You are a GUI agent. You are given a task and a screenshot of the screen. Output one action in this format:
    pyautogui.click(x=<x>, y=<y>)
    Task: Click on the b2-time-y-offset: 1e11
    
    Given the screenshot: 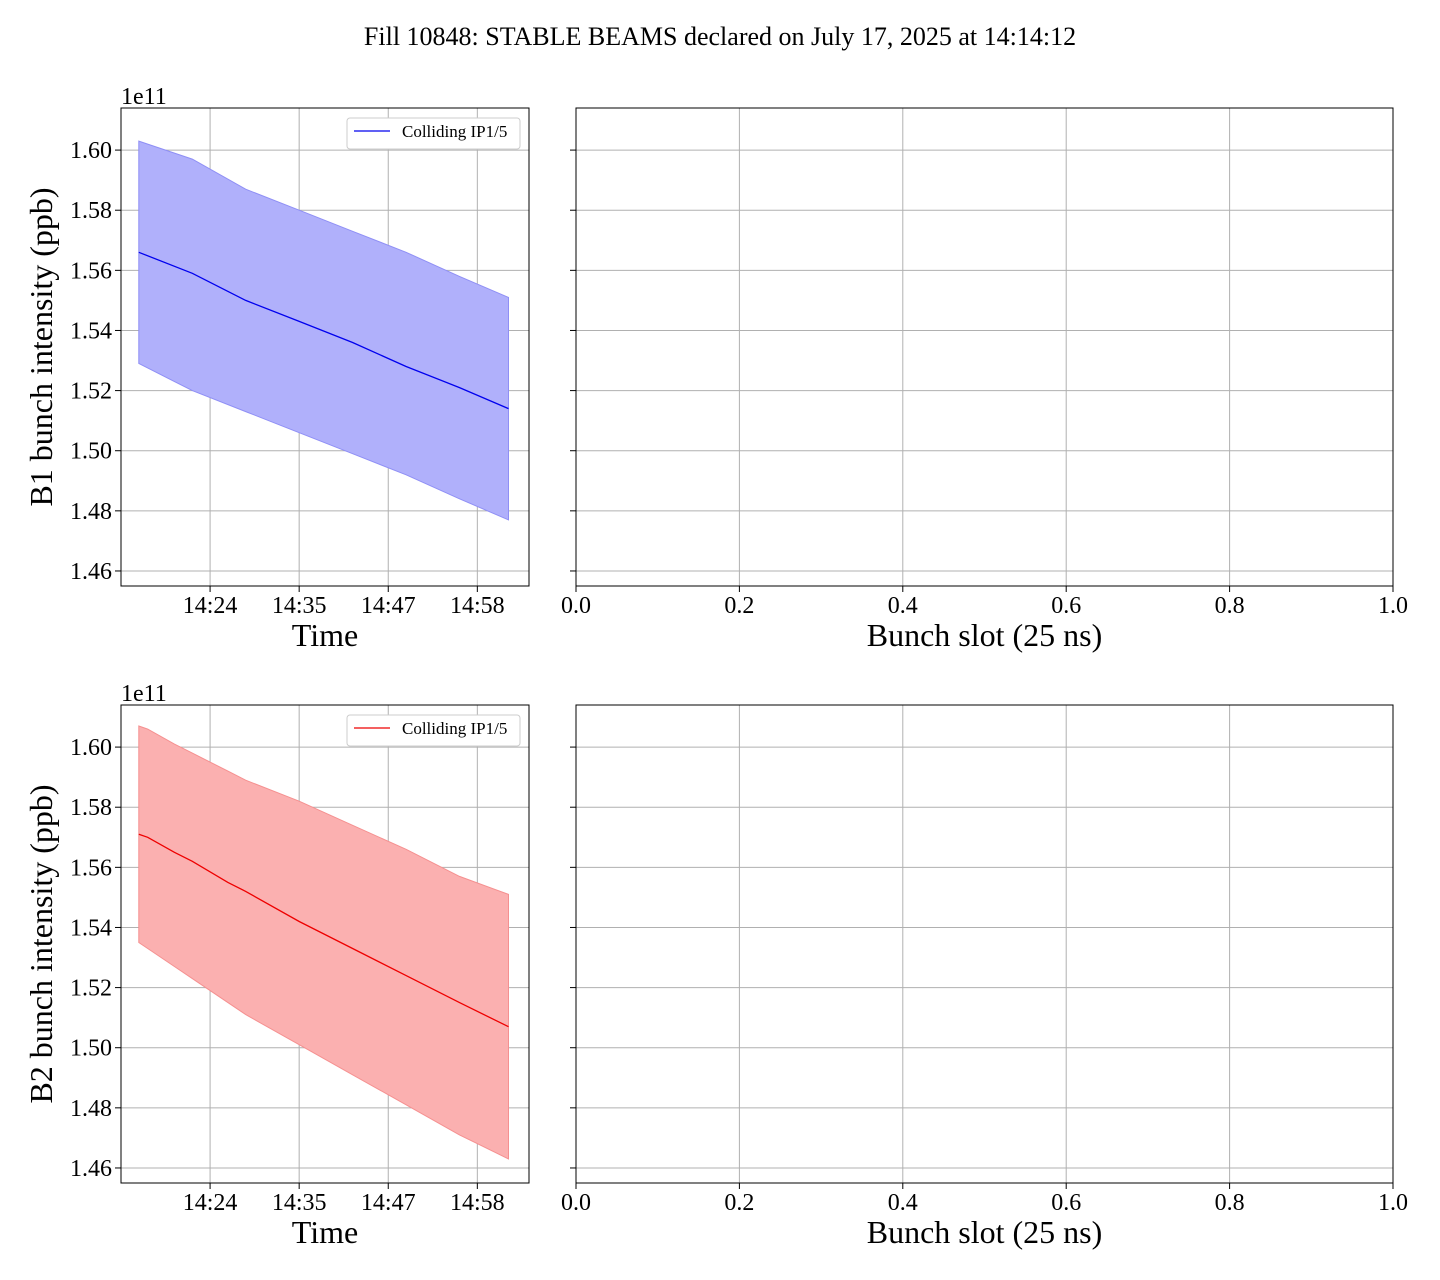 What is the action you would take?
    pyautogui.click(x=144, y=694)
    